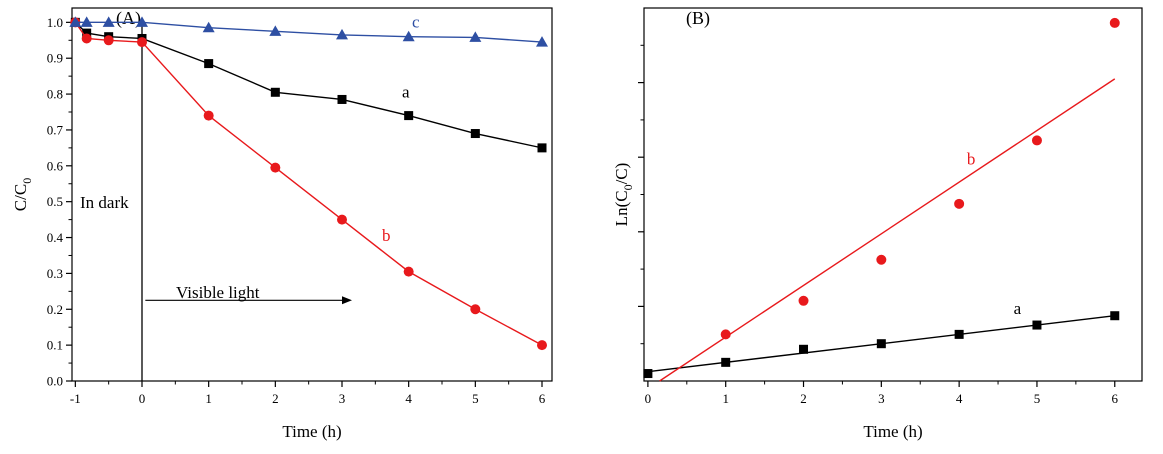 The image size is (1163, 454). Describe the element at coordinates (218, 292) in the screenshot. I see `annotation-visible-light: Visible light` at that location.